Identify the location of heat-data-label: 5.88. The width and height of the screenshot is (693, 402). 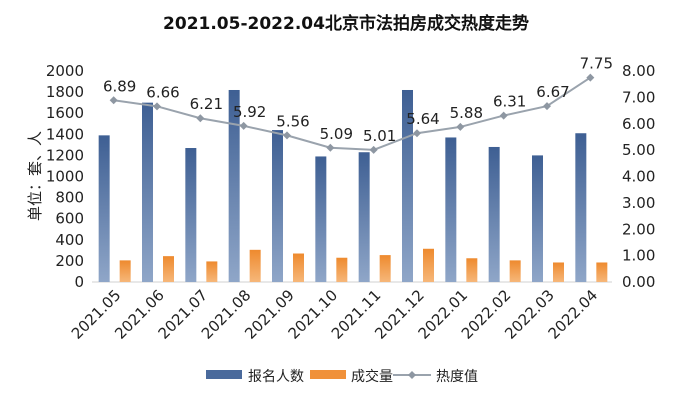
(466, 113).